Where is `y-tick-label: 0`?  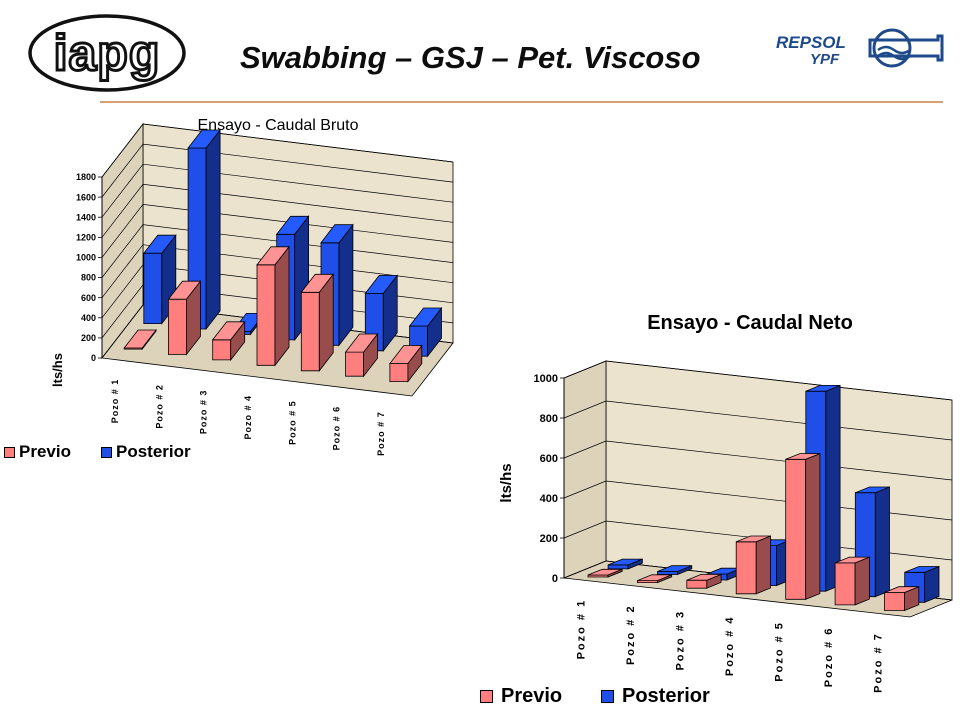
y-tick-label: 0 is located at coordinates (93, 358).